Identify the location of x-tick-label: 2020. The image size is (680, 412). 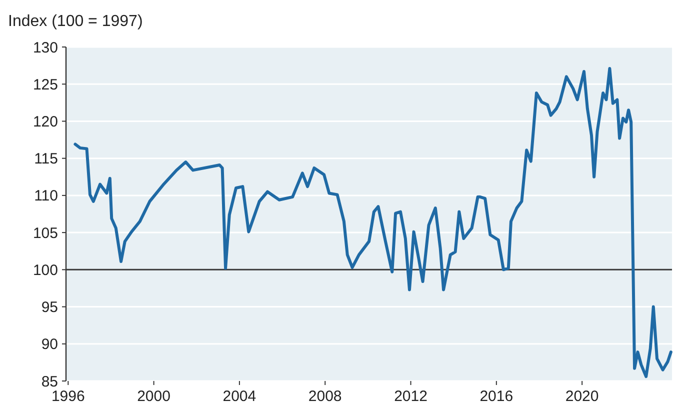
(582, 396).